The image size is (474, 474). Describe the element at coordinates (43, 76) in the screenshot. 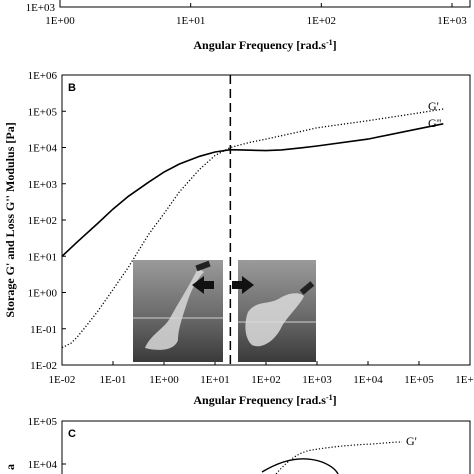

I see `panel-b-y-tick-label: 1E+06` at that location.